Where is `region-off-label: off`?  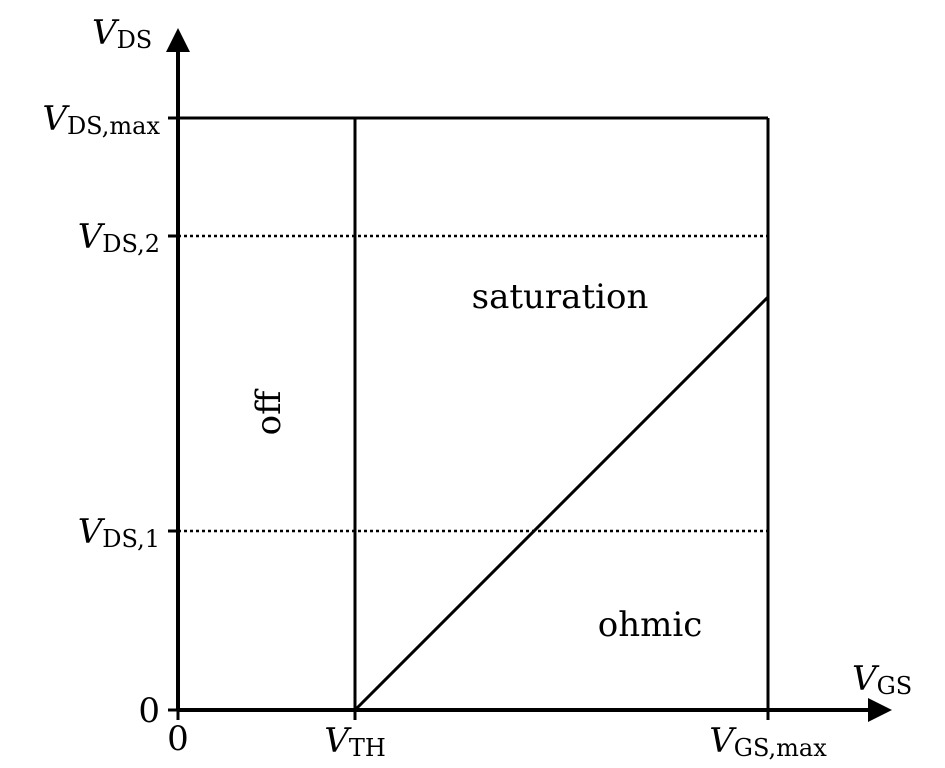 region-off-label: off is located at coordinates (269, 411).